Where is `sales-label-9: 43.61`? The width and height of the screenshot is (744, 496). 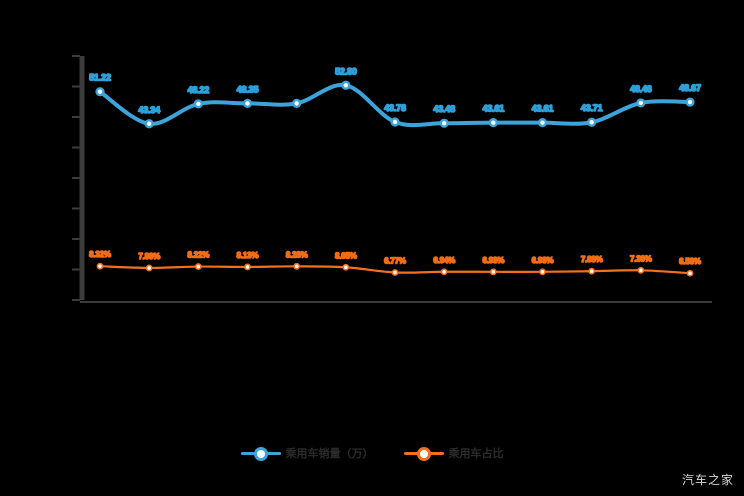 sales-label-9: 43.61 is located at coordinates (543, 109).